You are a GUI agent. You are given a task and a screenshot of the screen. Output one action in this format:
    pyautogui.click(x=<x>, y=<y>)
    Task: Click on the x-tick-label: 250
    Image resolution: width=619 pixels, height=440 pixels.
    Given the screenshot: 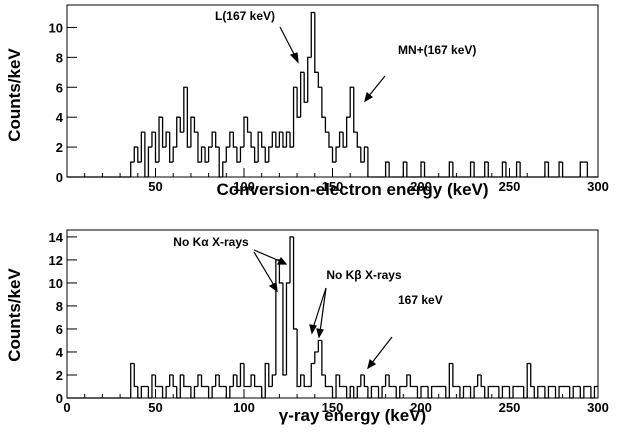 What is the action you would take?
    pyautogui.click(x=510, y=407)
    